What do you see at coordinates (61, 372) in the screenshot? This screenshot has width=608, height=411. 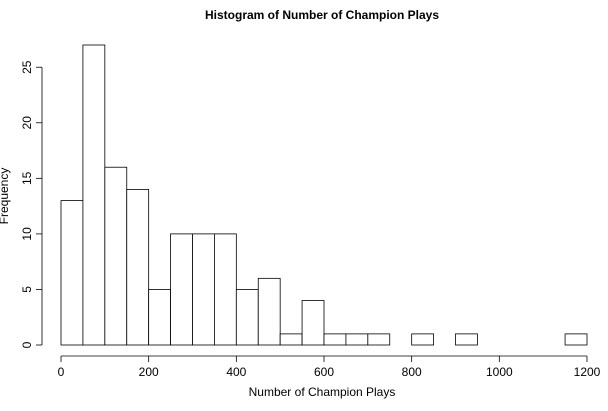 I see `x-tick-label: 0` at bounding box center [61, 372].